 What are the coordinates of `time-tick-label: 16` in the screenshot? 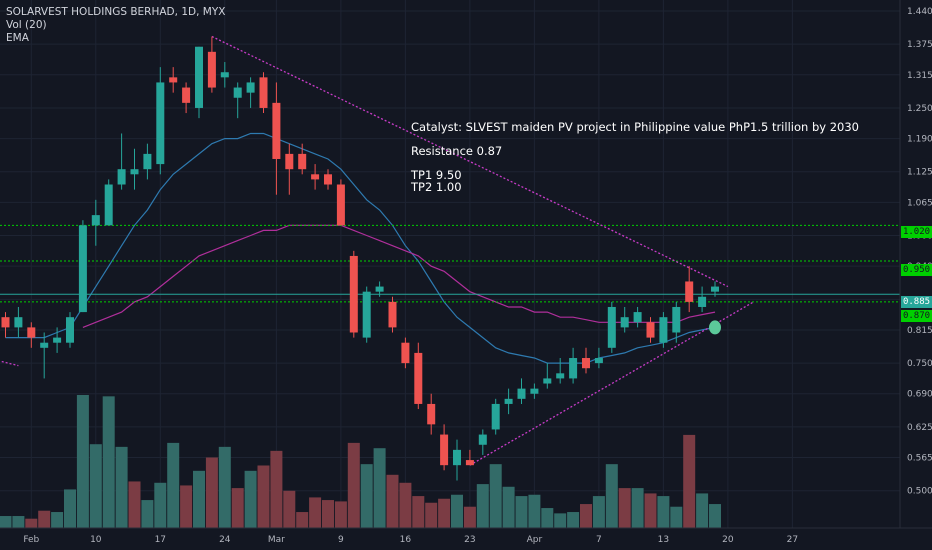 It's located at (406, 540).